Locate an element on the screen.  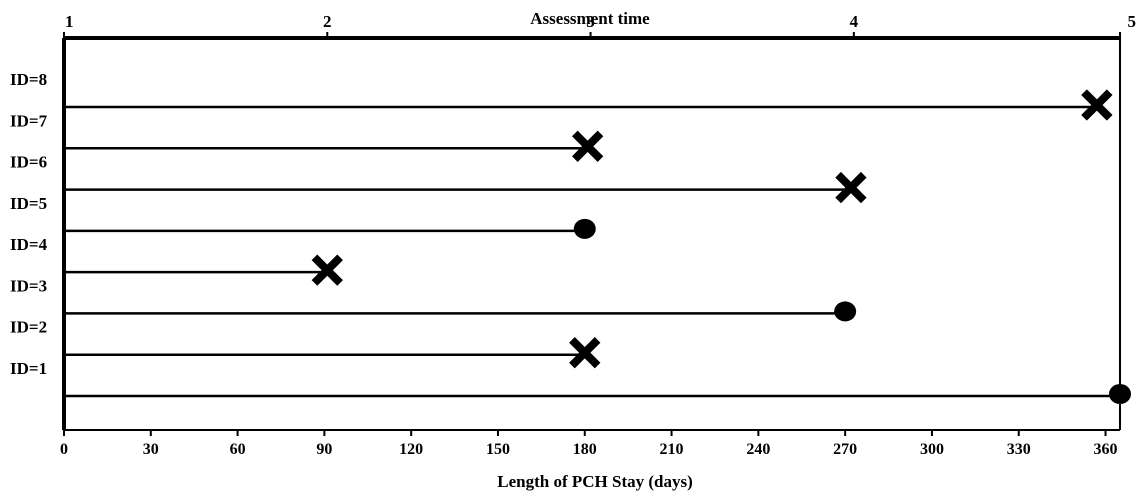
bottom-tick-label: 150 is located at coordinates (498, 449).